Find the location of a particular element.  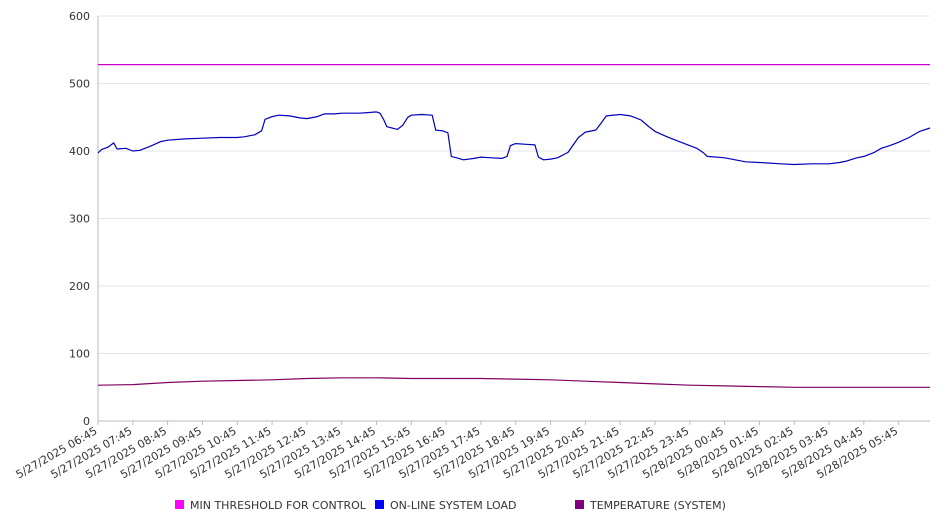

y-tick-label: 0 is located at coordinates (86, 421).